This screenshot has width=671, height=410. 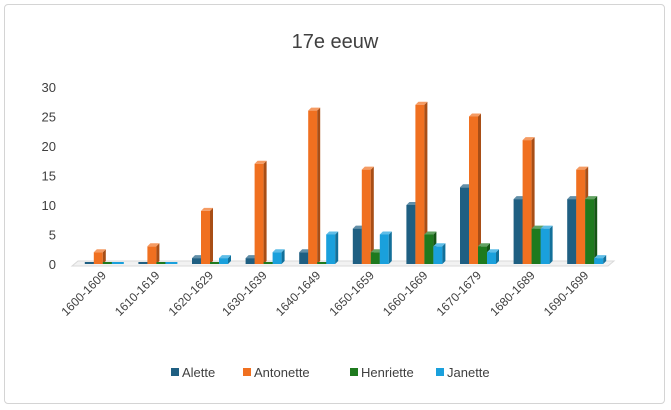 I want to click on x-tick-label: 1670-1679, so click(x=459, y=293).